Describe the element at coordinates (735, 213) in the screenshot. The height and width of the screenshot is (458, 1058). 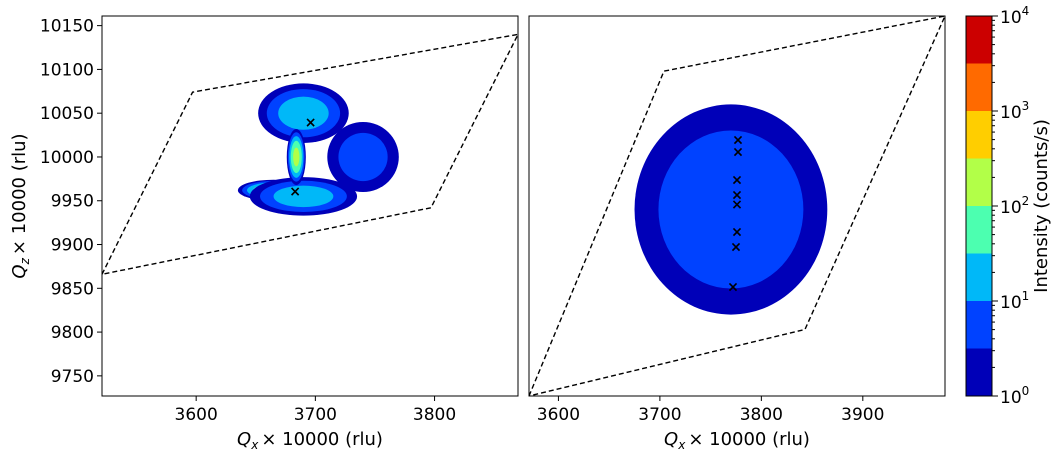
I see `right-peak-markers: ××××××××` at that location.